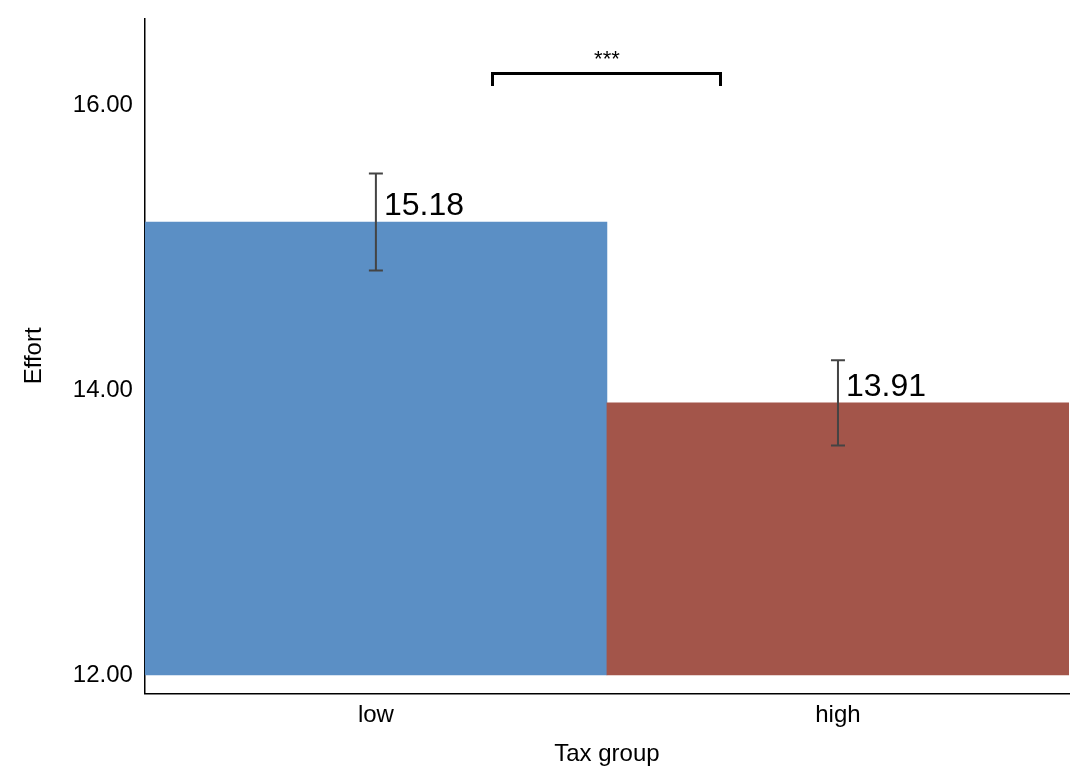 The height and width of the screenshot is (771, 1077). What do you see at coordinates (376, 714) in the screenshot?
I see `x-tick-label: low` at bounding box center [376, 714].